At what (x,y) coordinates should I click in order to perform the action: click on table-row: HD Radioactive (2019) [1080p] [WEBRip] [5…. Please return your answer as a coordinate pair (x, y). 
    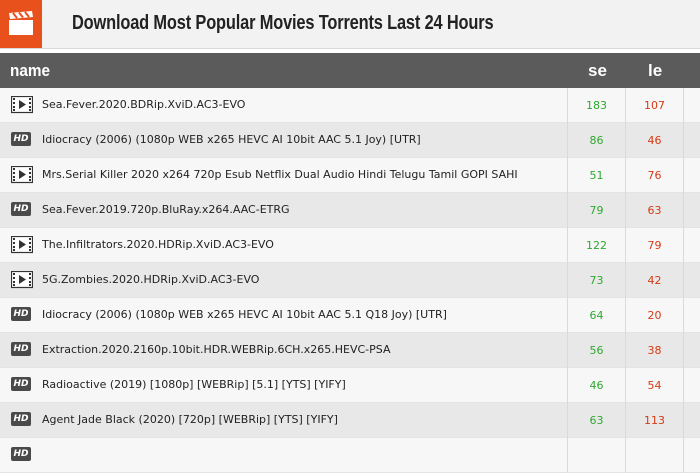
    Looking at the image, I should click on (350, 385).